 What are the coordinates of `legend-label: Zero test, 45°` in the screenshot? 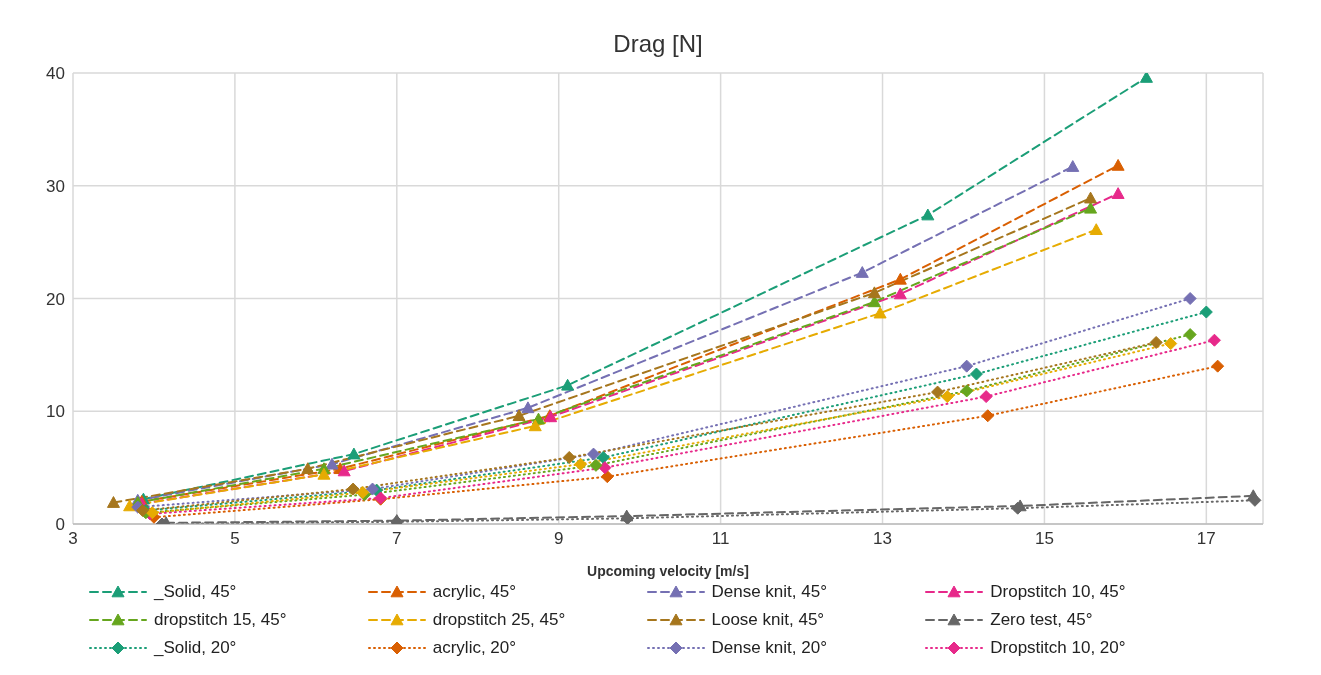 It's located at (1041, 620).